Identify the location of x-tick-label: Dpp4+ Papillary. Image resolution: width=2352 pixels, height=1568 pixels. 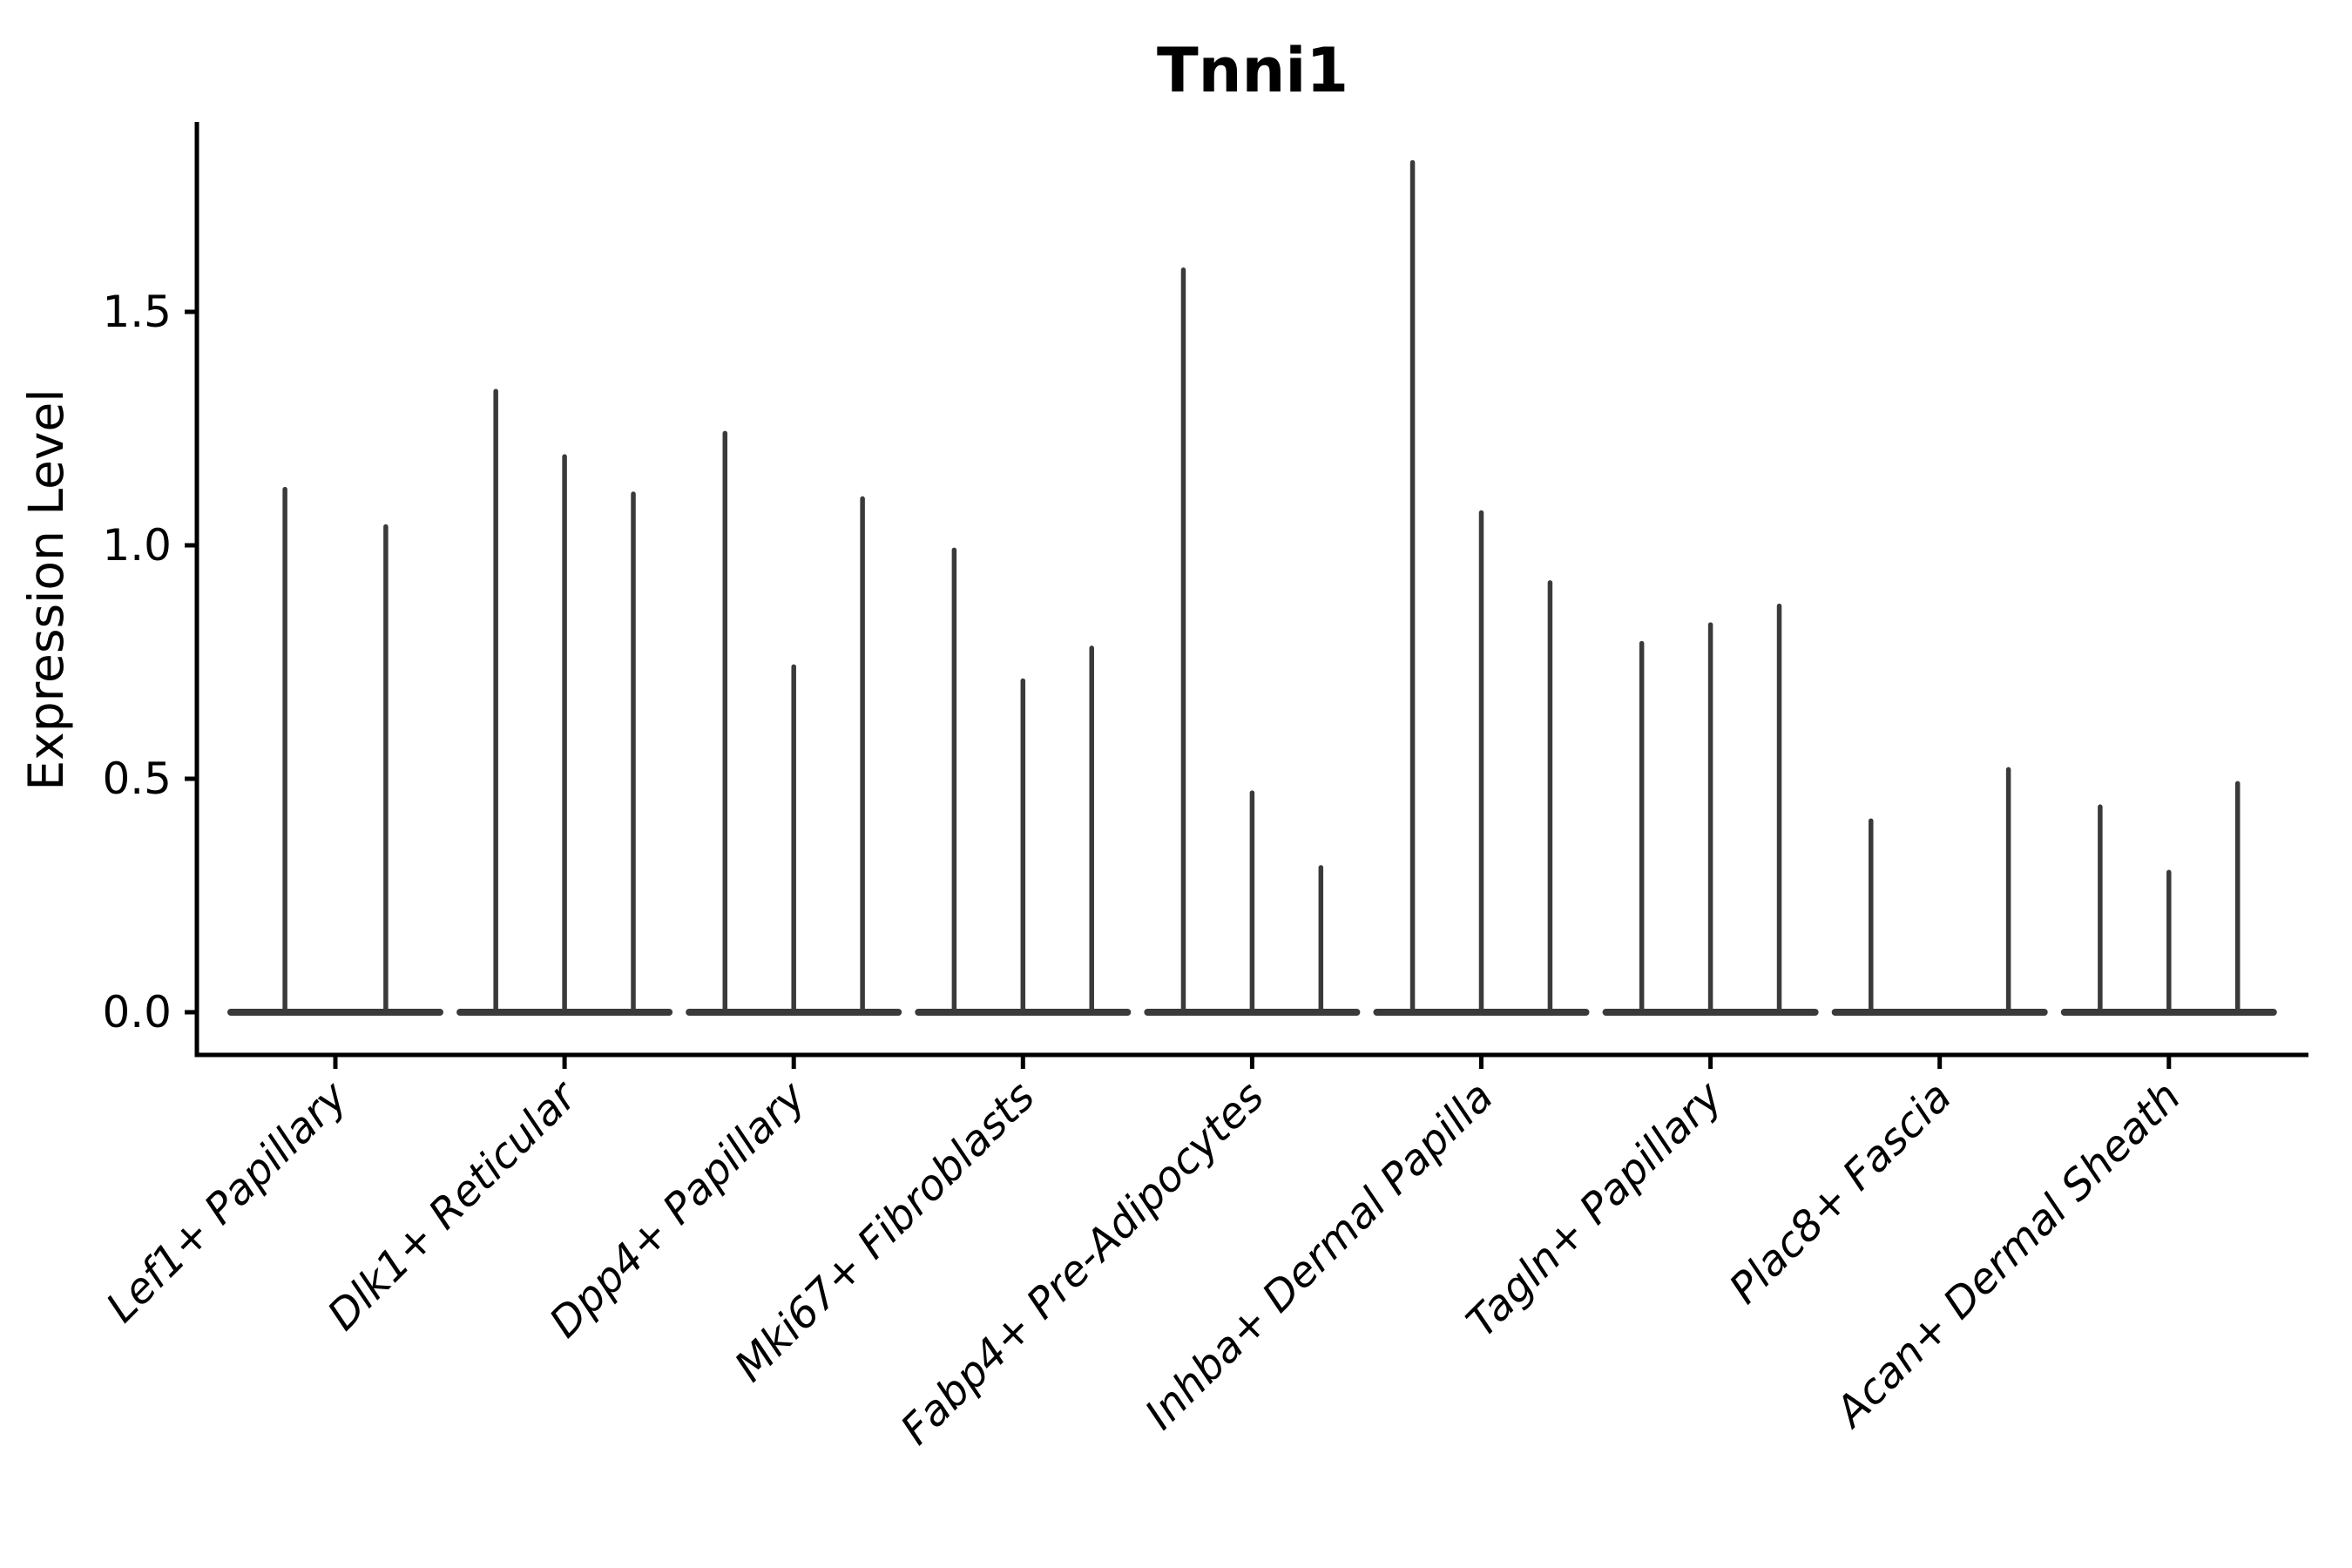
(677, 1209).